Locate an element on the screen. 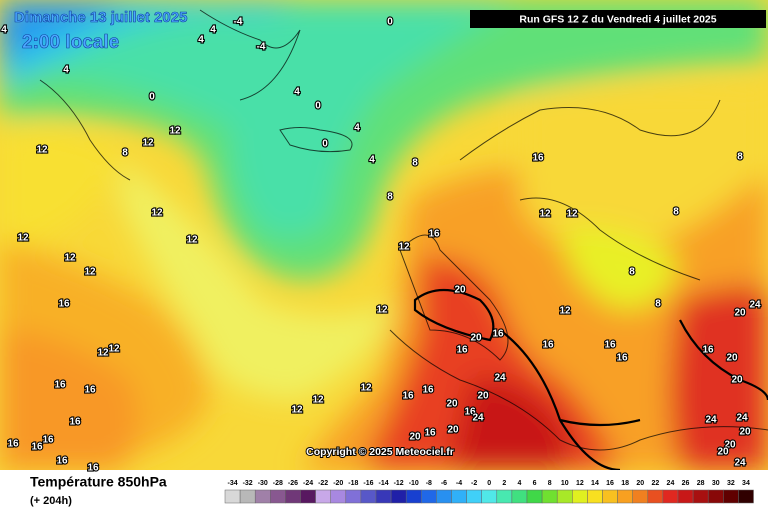  scale-label: 30 is located at coordinates (716, 483).